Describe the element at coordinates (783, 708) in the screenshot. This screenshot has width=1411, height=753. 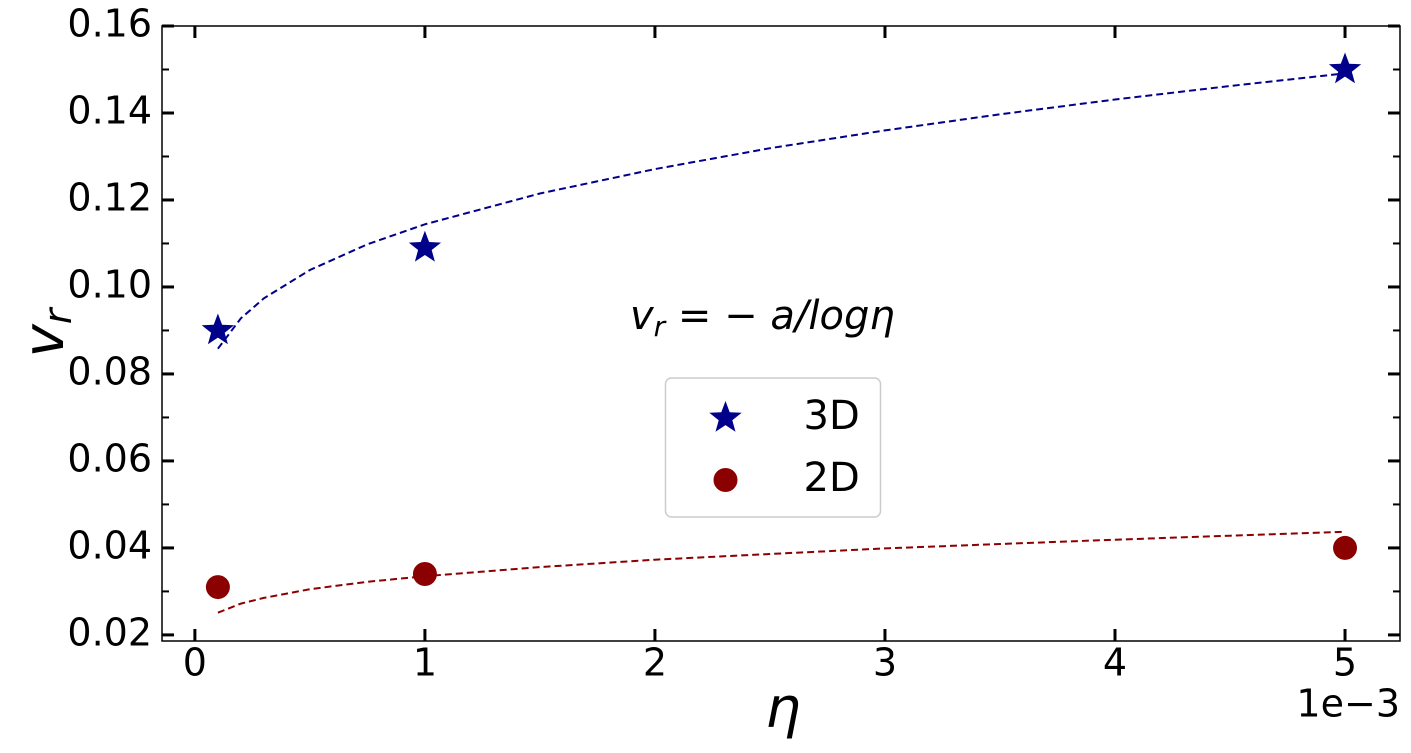
I see `x-axis-label: η` at that location.